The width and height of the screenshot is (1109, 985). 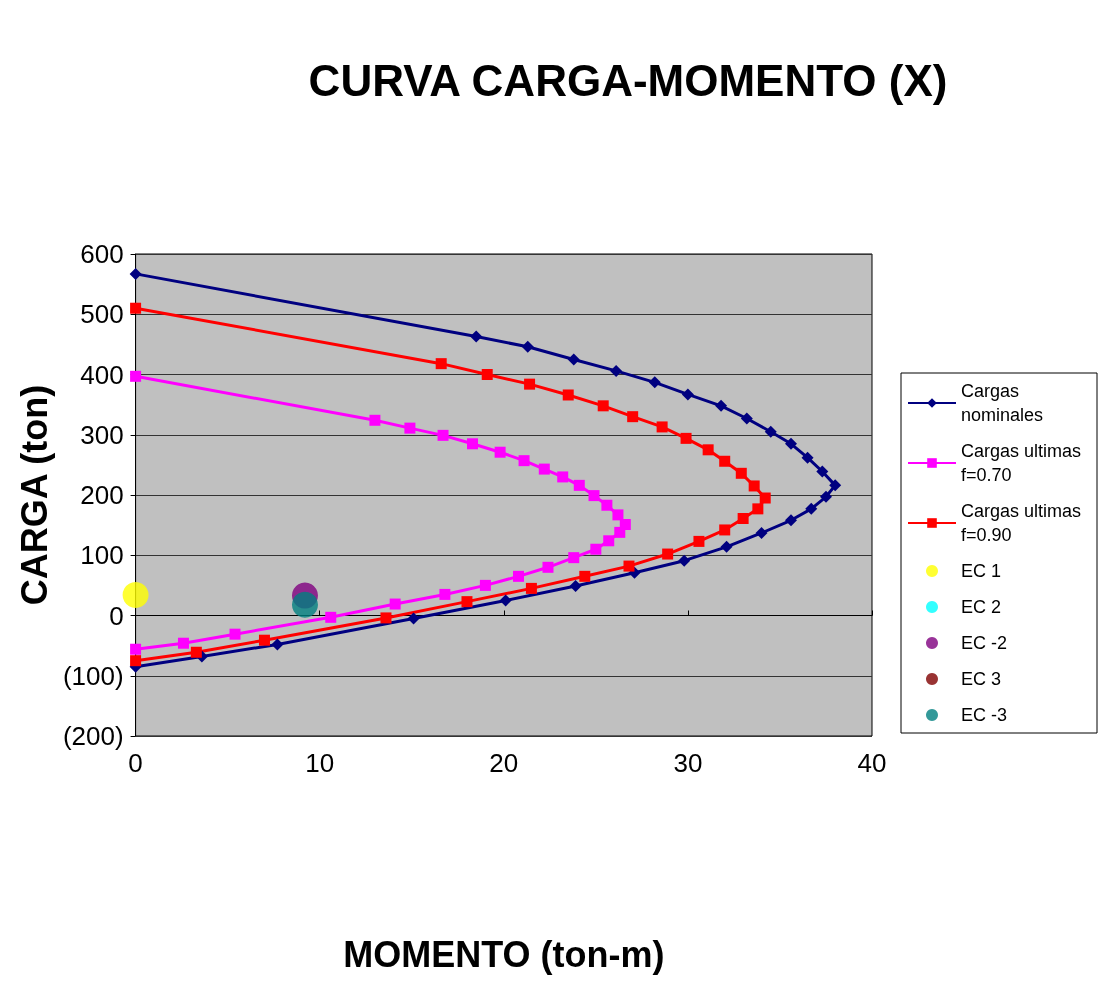 What do you see at coordinates (93, 675) in the screenshot?
I see `y-tick-label: (100)` at bounding box center [93, 675].